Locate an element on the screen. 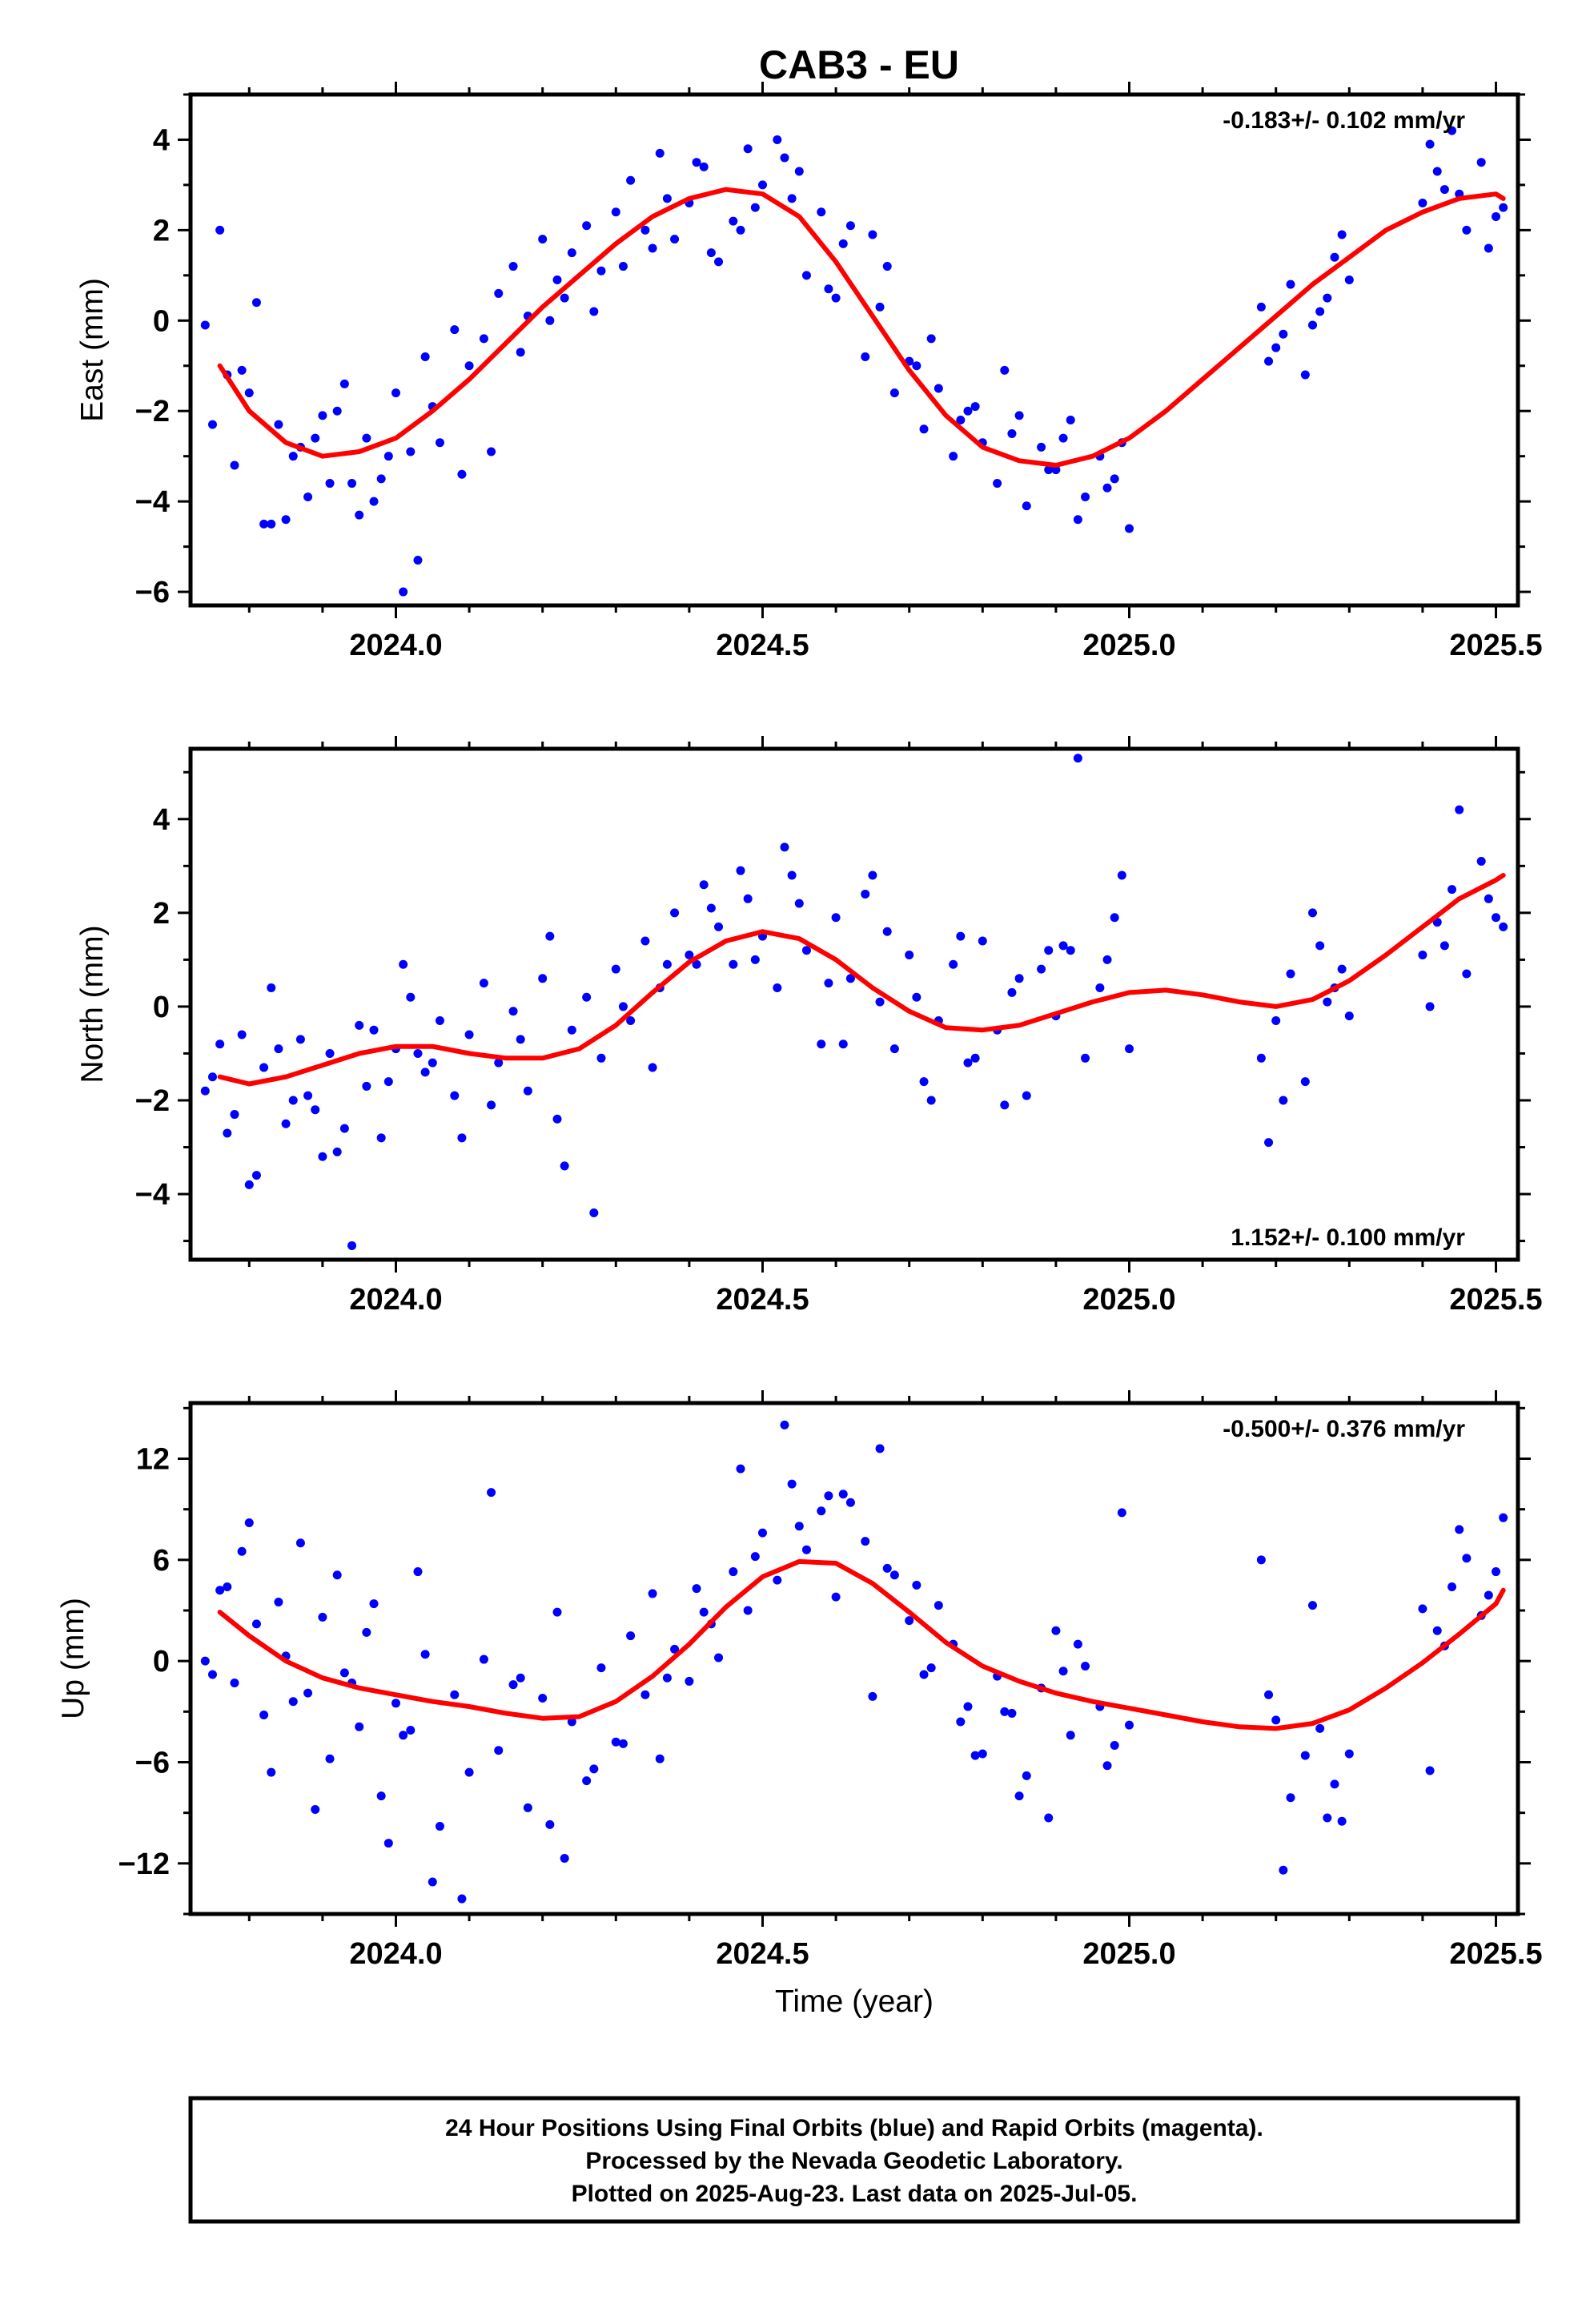 The width and height of the screenshot is (1586, 2324). north-y-tick-label: 4 is located at coordinates (161, 820).